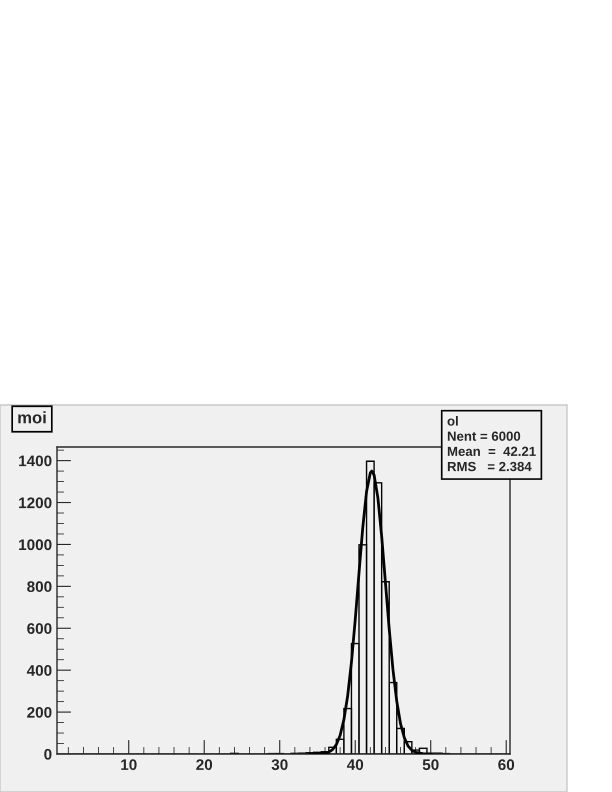 This screenshot has width=612, height=792. Describe the element at coordinates (129, 764) in the screenshot. I see `x-tick-label: 10` at that location.